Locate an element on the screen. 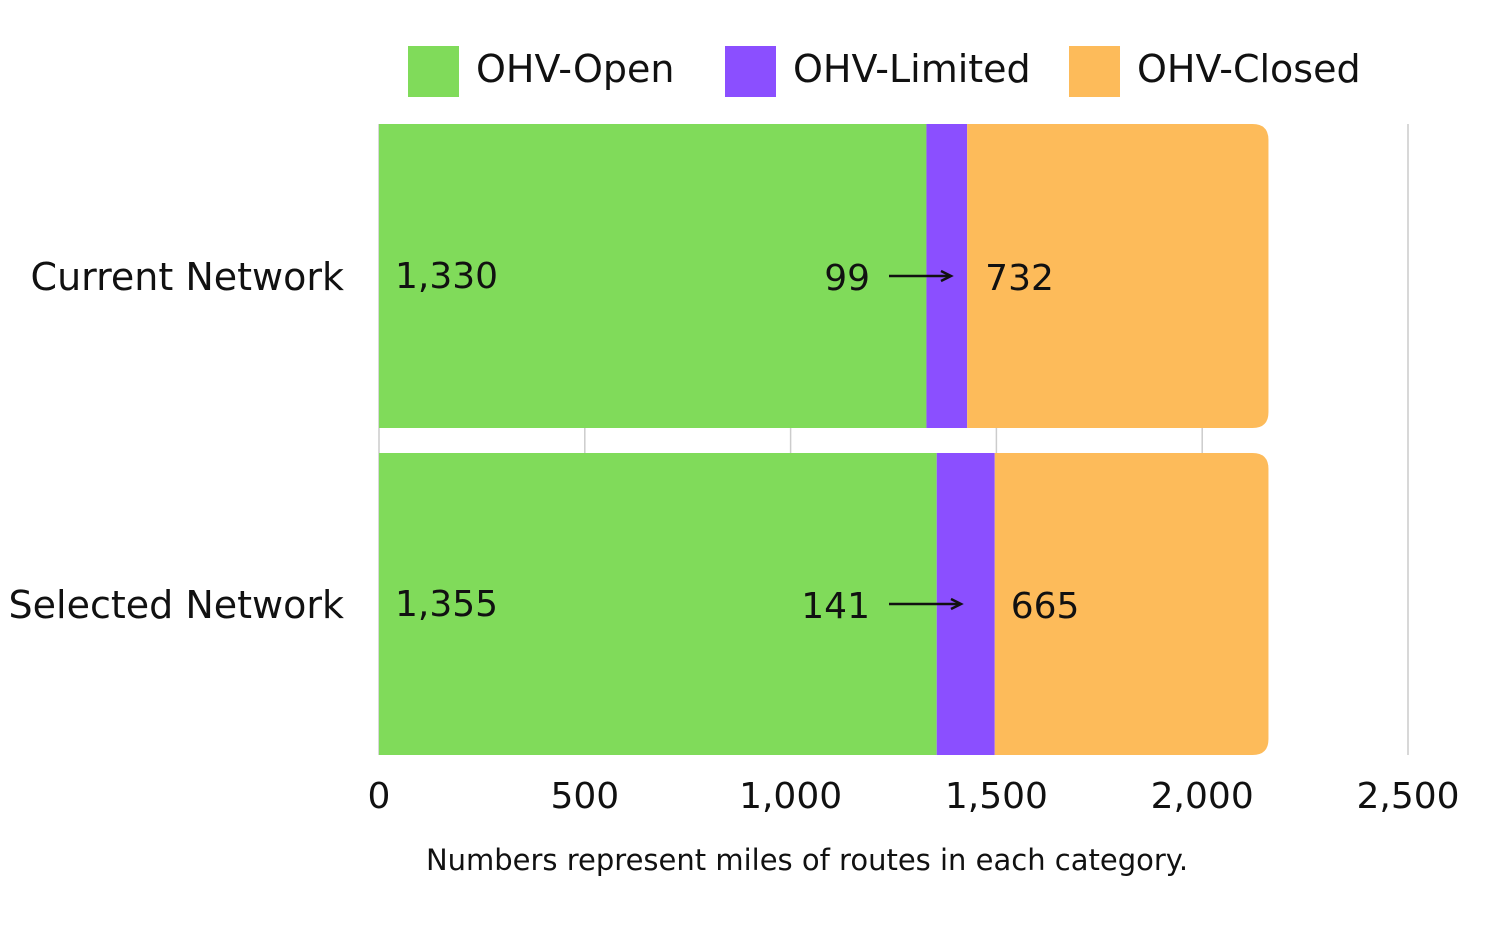  legend-label: OHV-Closed is located at coordinates (1249, 69).